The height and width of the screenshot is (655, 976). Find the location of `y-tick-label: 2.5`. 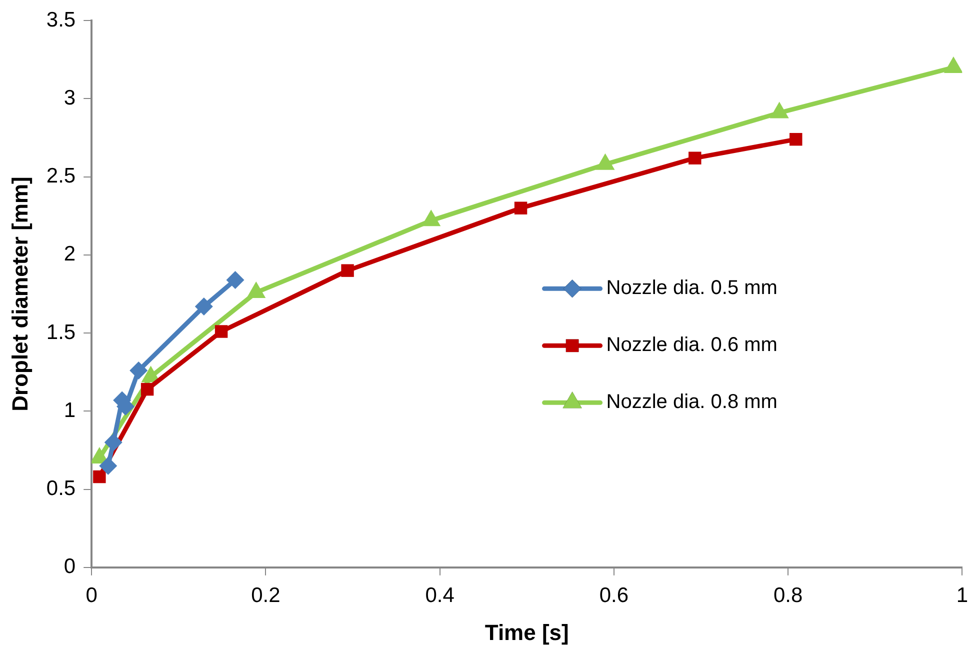

y-tick-label: 2.5 is located at coordinates (61, 176).